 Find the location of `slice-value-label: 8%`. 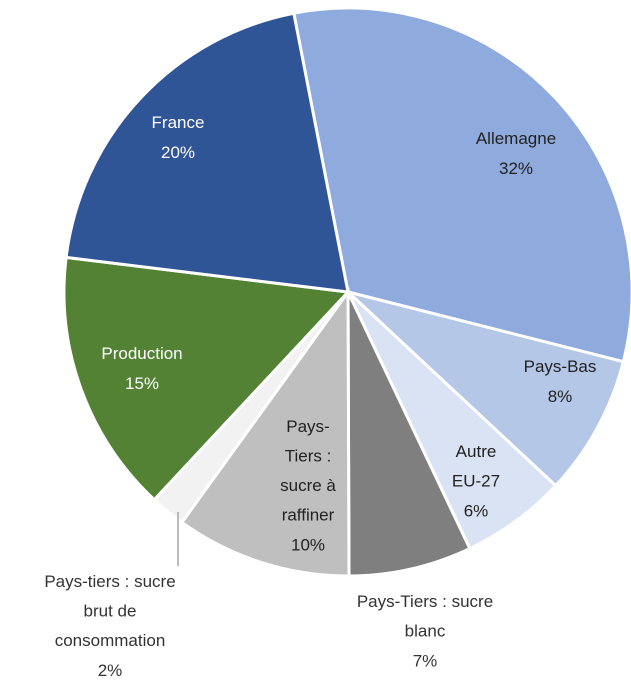

slice-value-label: 8% is located at coordinates (560, 396).